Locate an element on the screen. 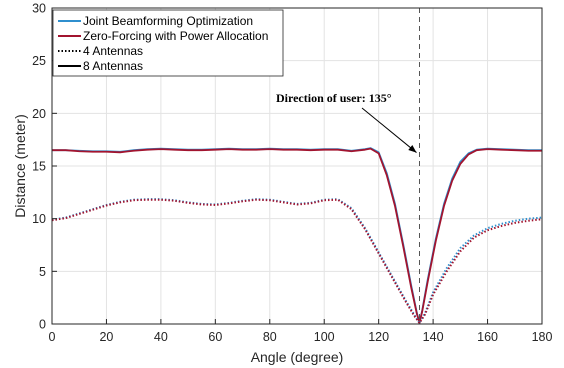 The width and height of the screenshot is (564, 368). x-tick-label: 180 is located at coordinates (542, 337).